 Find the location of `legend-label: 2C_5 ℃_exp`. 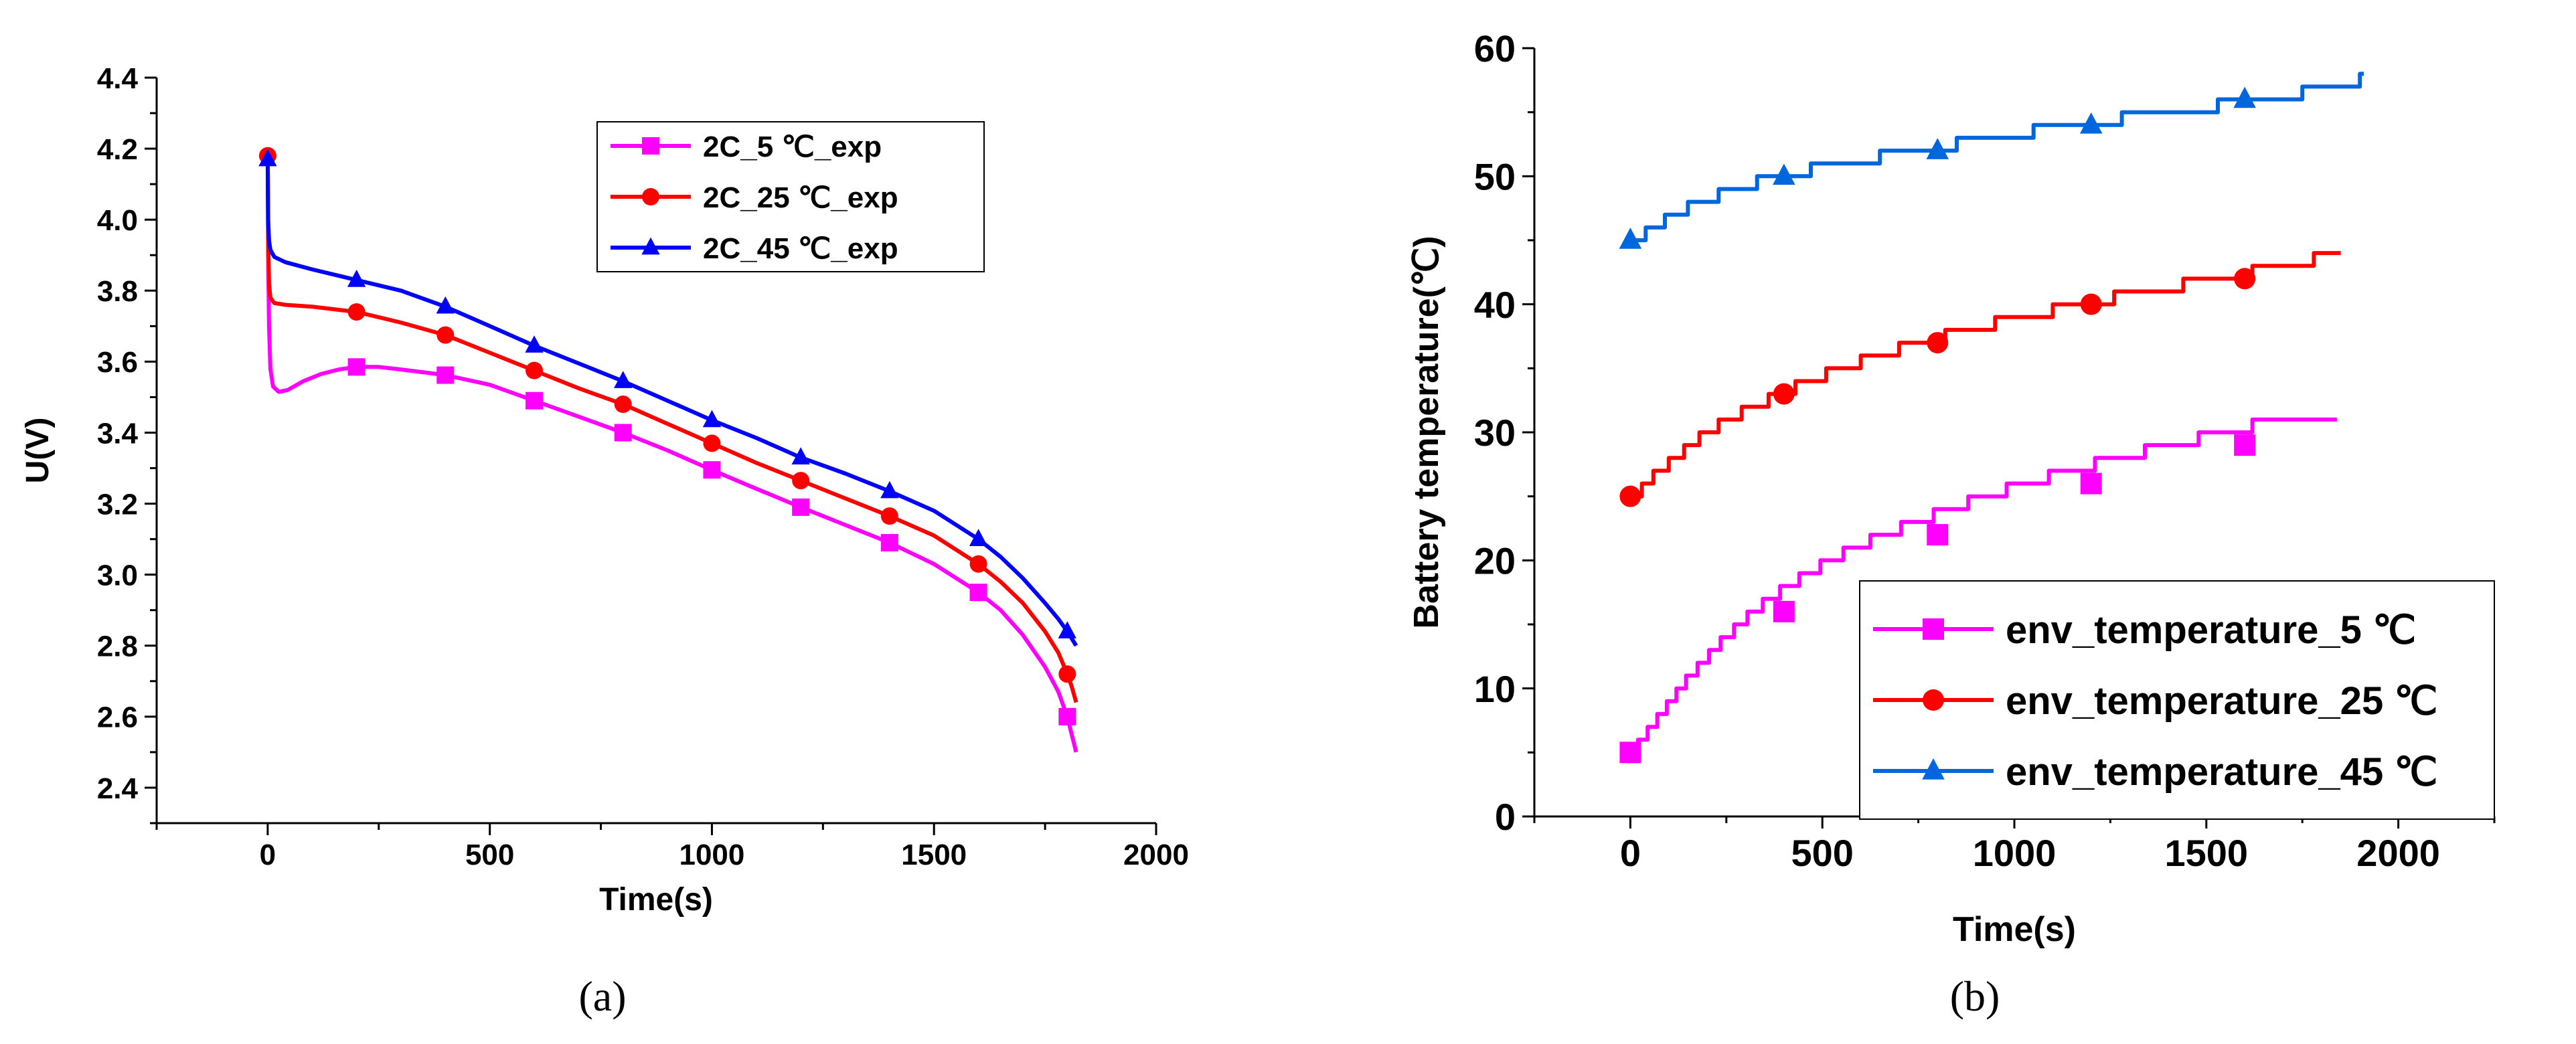

legend-label: 2C_5 ℃_exp is located at coordinates (793, 146).